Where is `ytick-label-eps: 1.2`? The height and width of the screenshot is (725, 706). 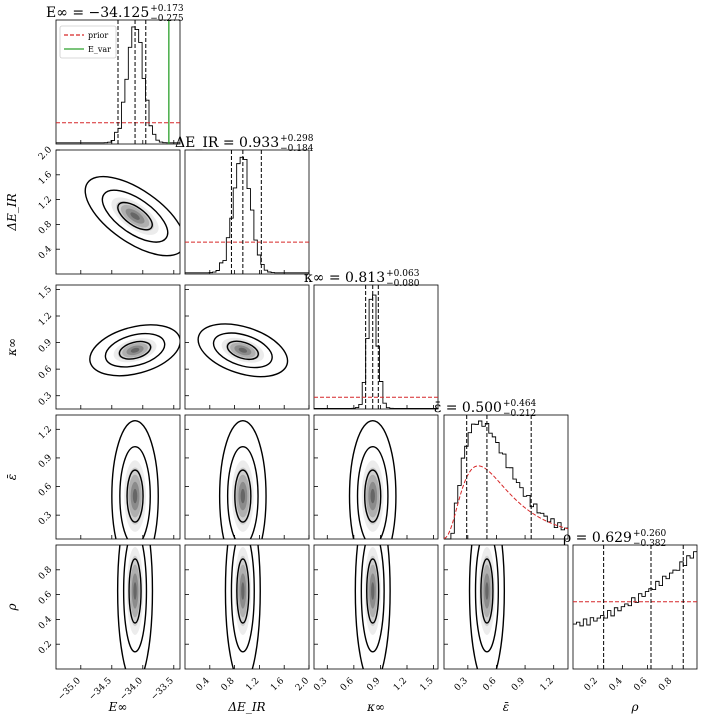
ytick-label-eps: 1.2 is located at coordinates (45, 432).